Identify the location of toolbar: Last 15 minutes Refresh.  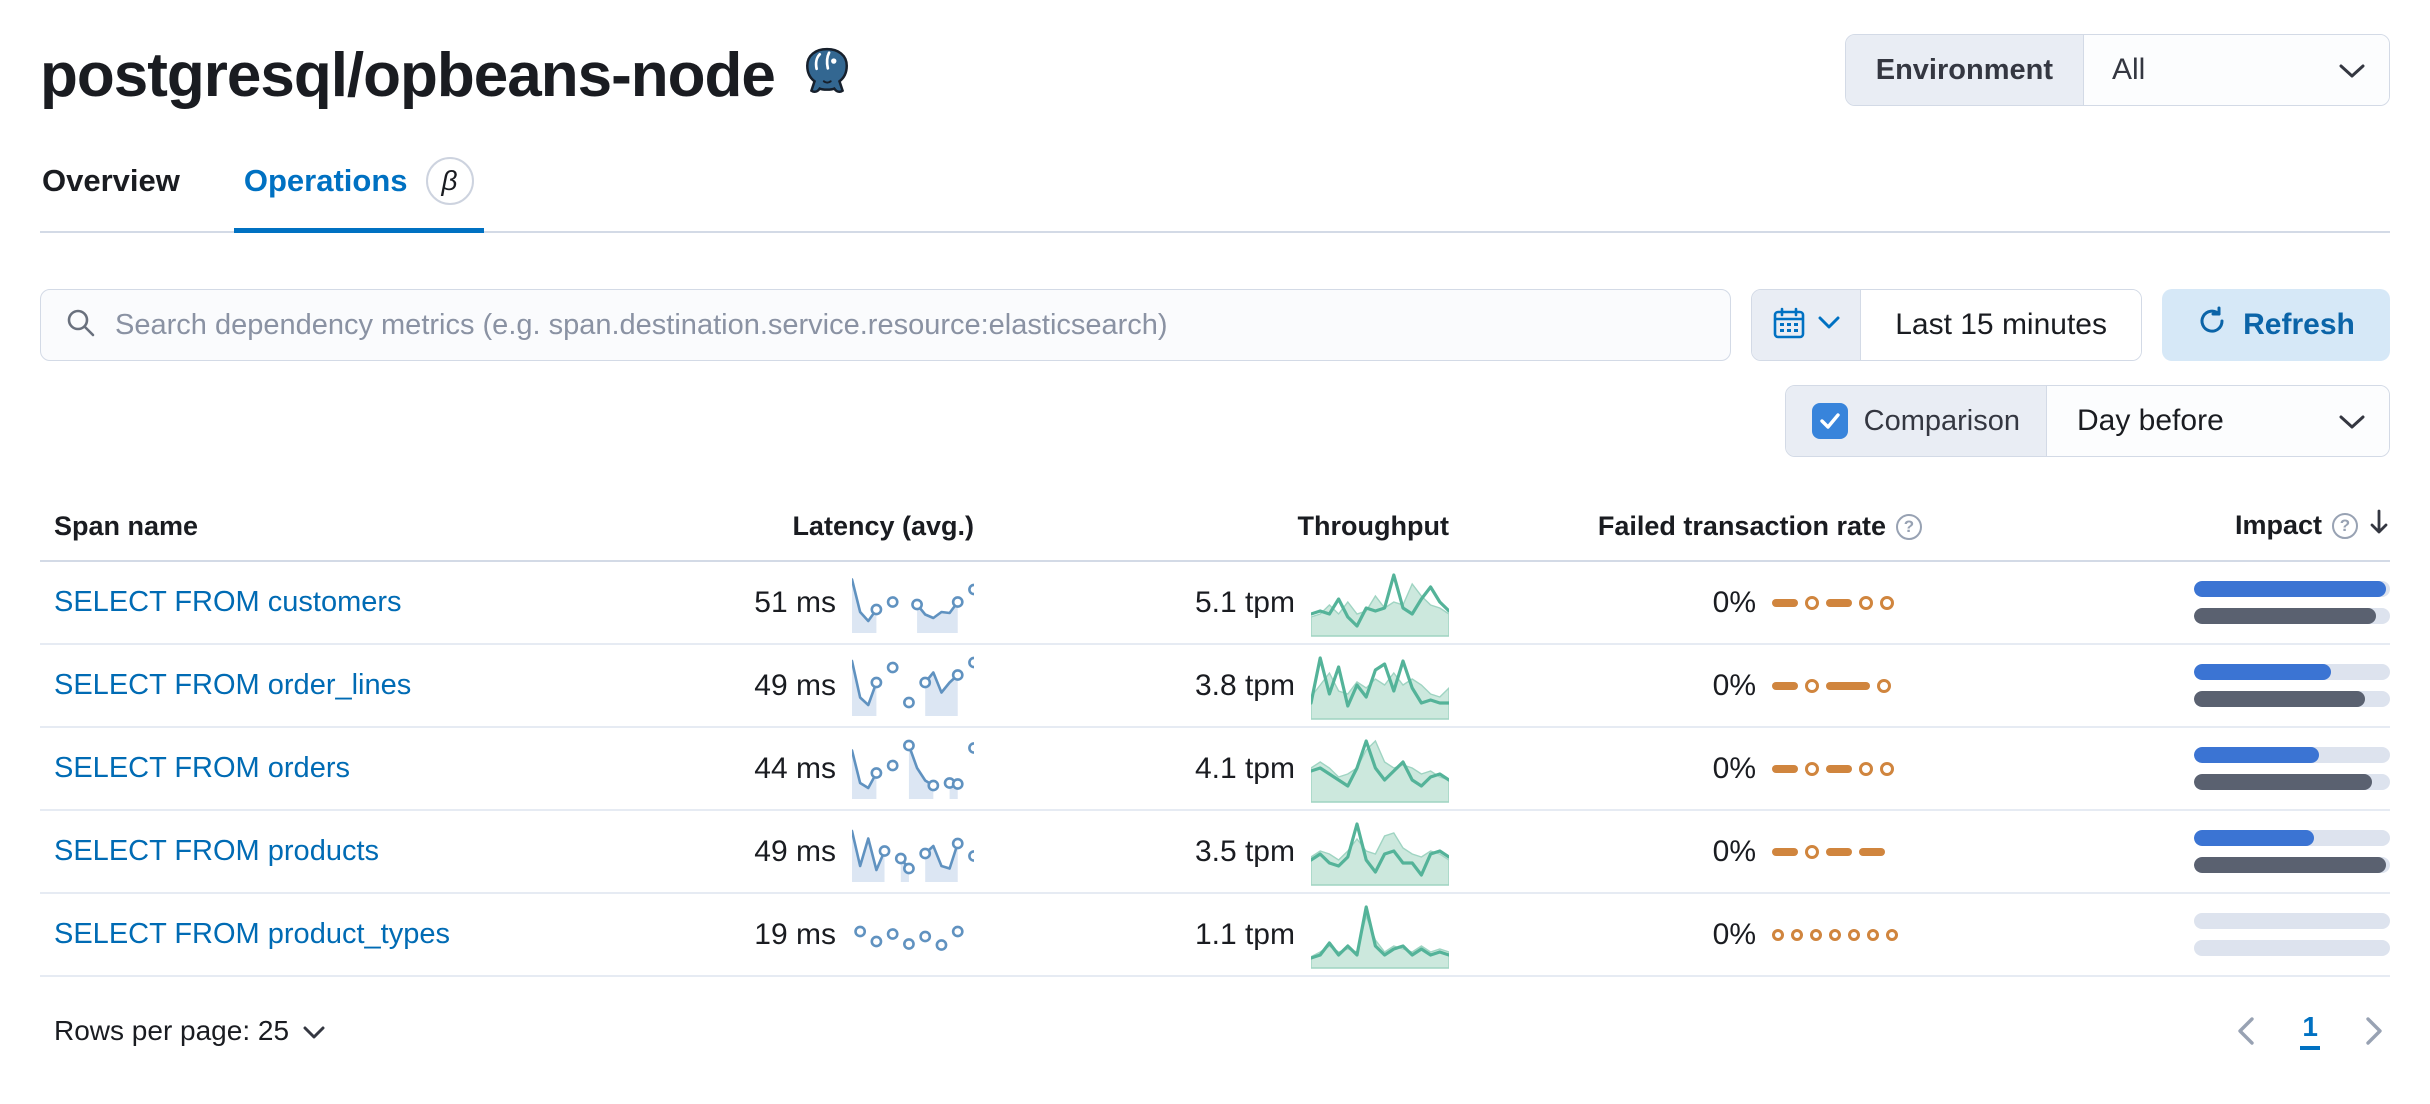
(1215, 325).